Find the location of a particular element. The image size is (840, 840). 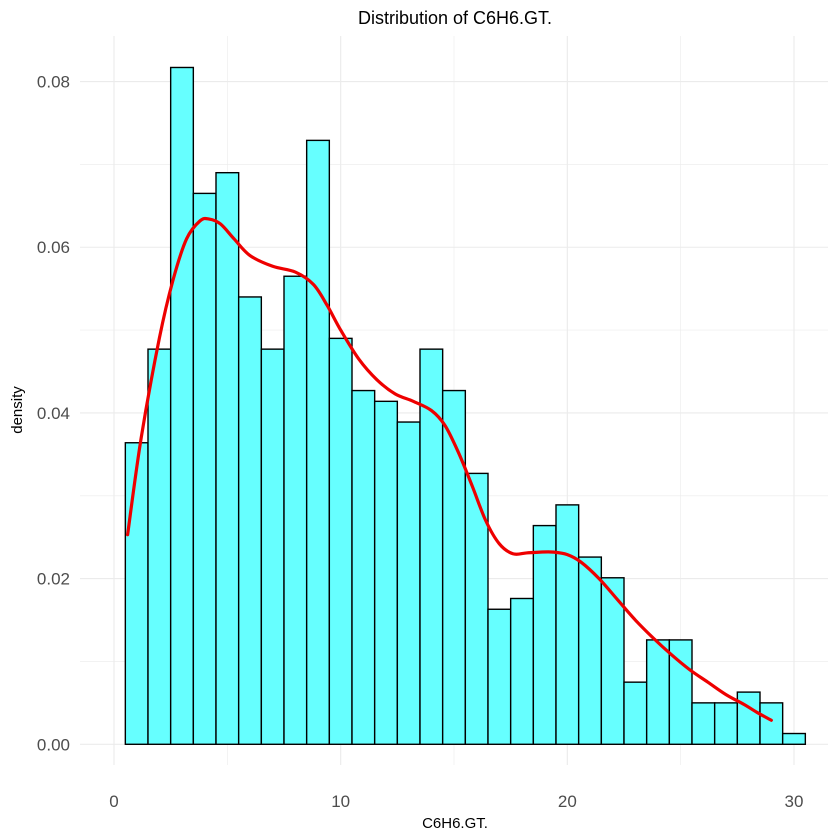

y-tick-label: 0.06 is located at coordinates (53, 247).